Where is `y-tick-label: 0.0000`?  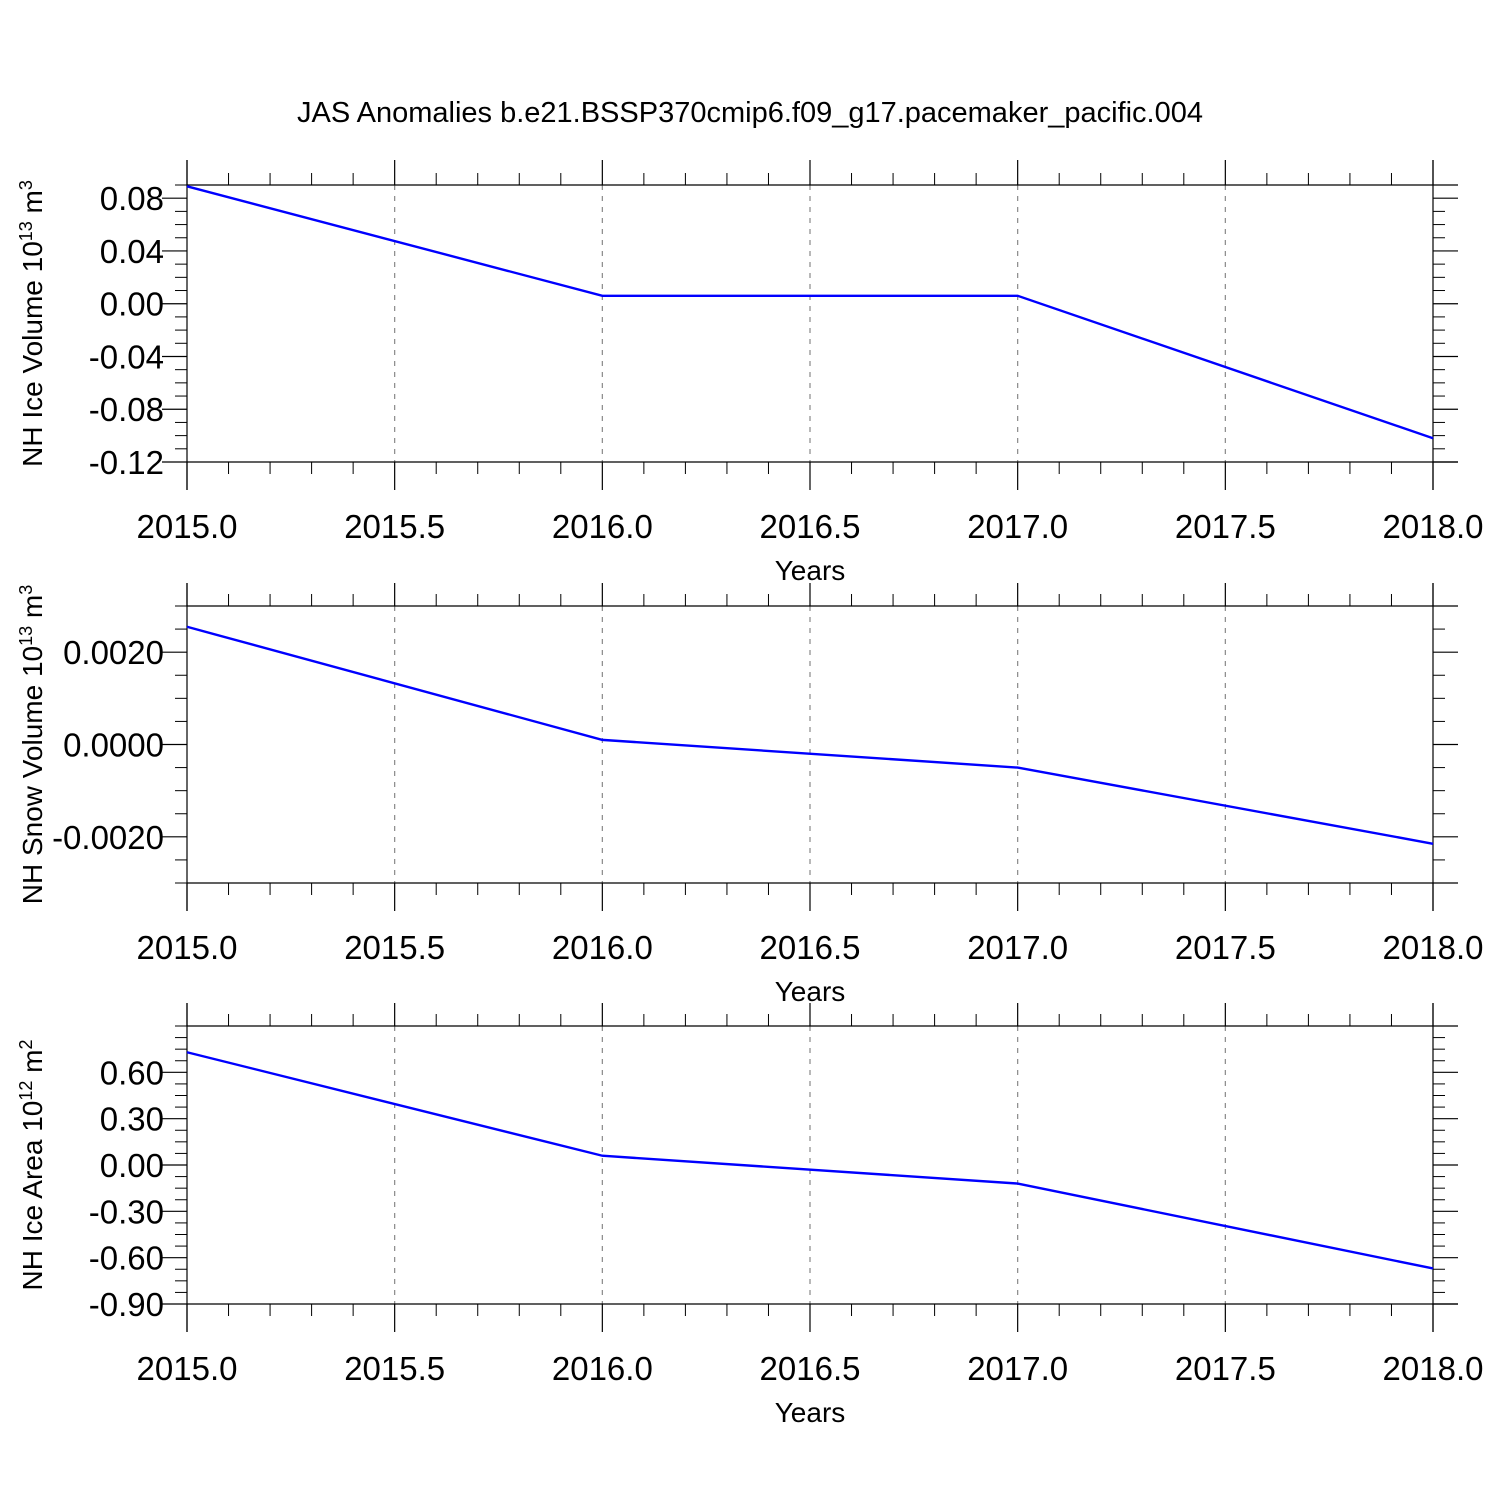 y-tick-label: 0.0000 is located at coordinates (113, 745).